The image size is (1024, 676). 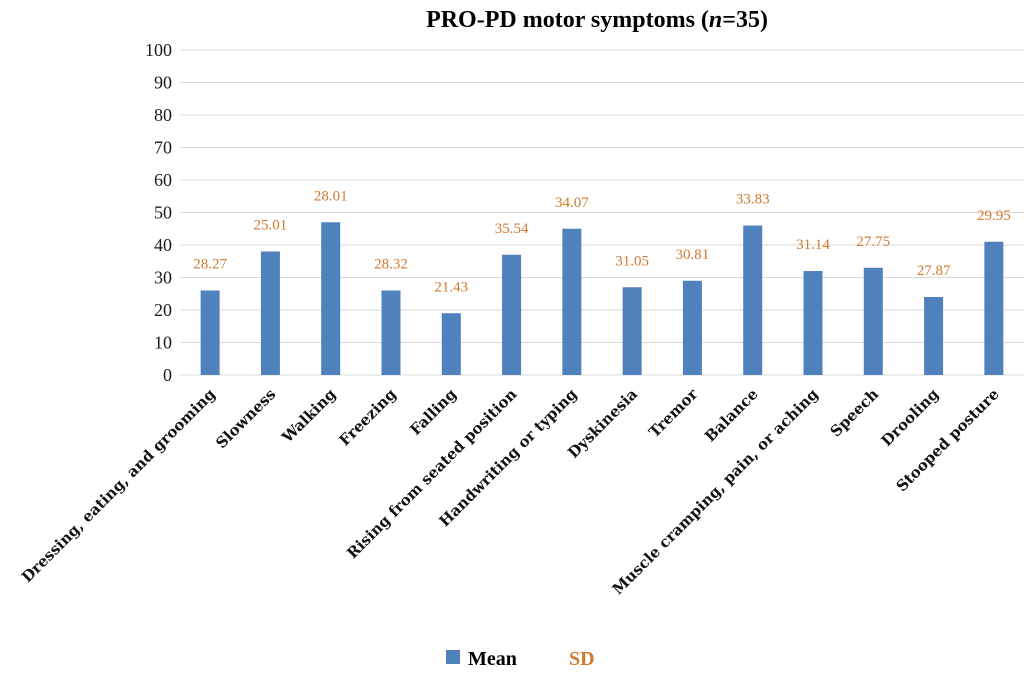 What do you see at coordinates (309, 416) in the screenshot?
I see `x-tick-label: Walking` at bounding box center [309, 416].